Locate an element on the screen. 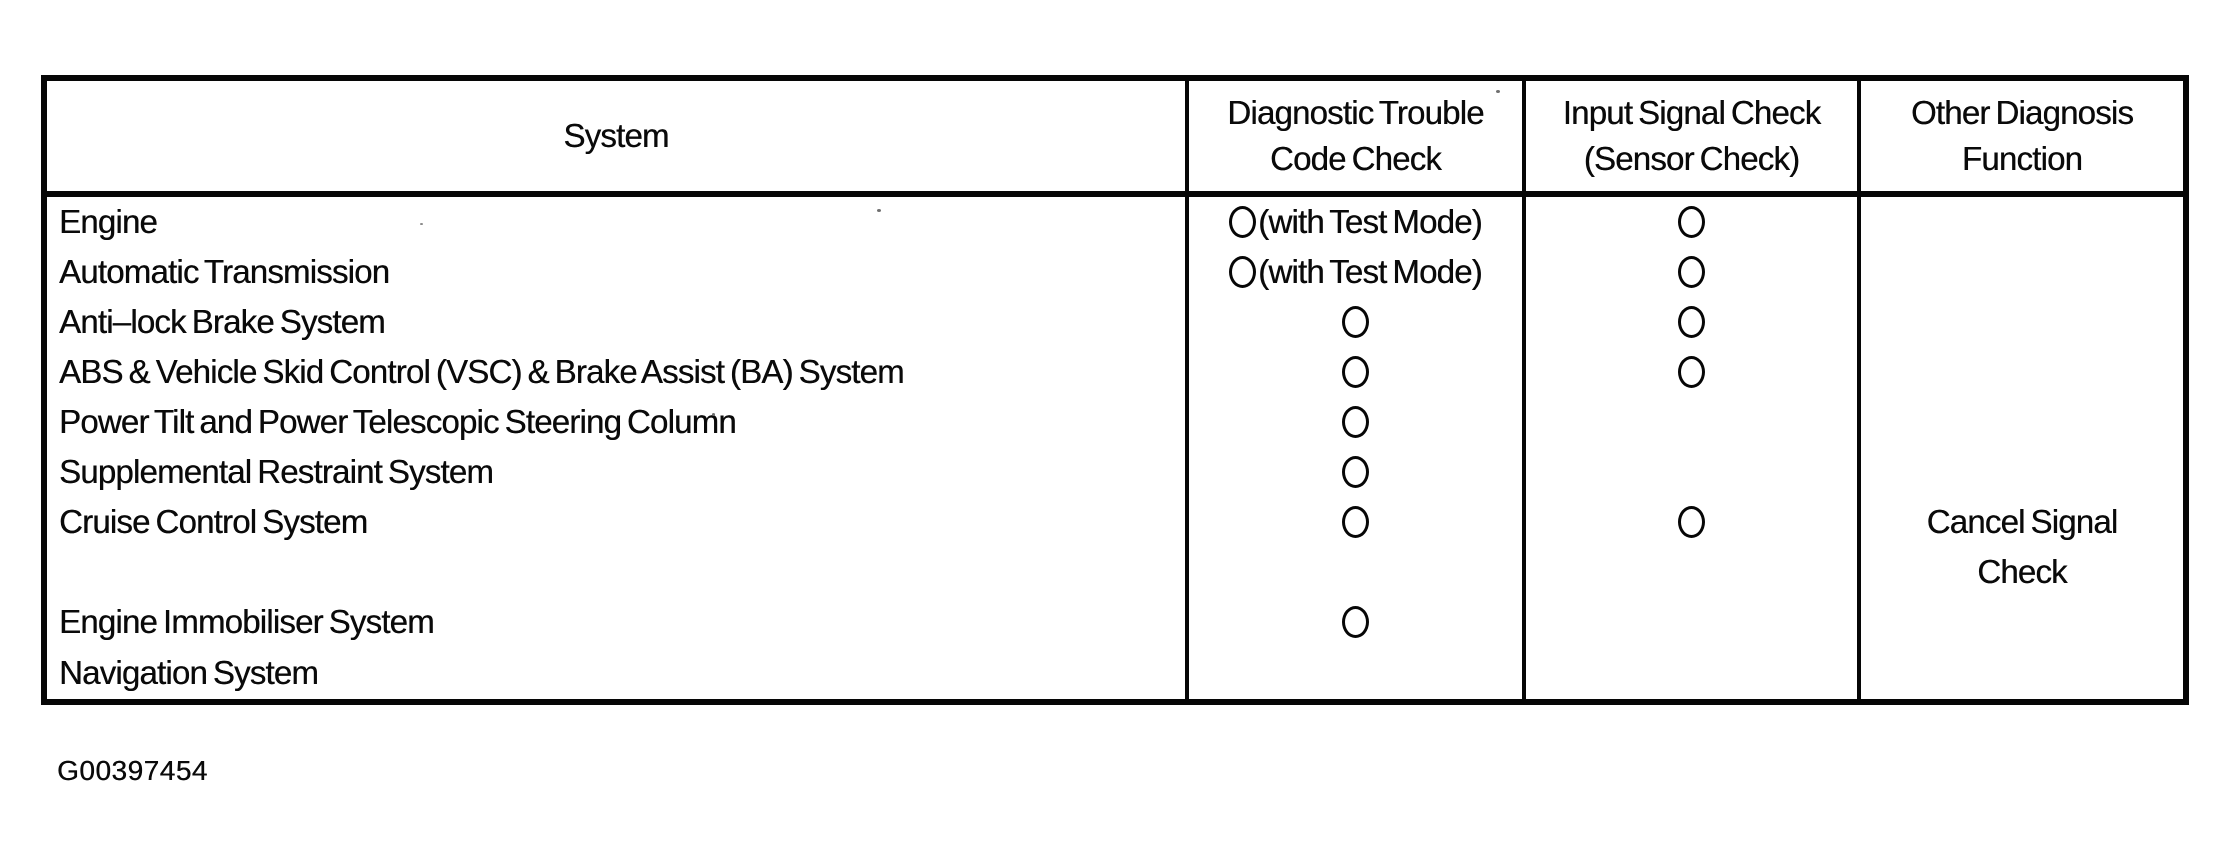  row-power-tilt-other is located at coordinates (2022, 422).